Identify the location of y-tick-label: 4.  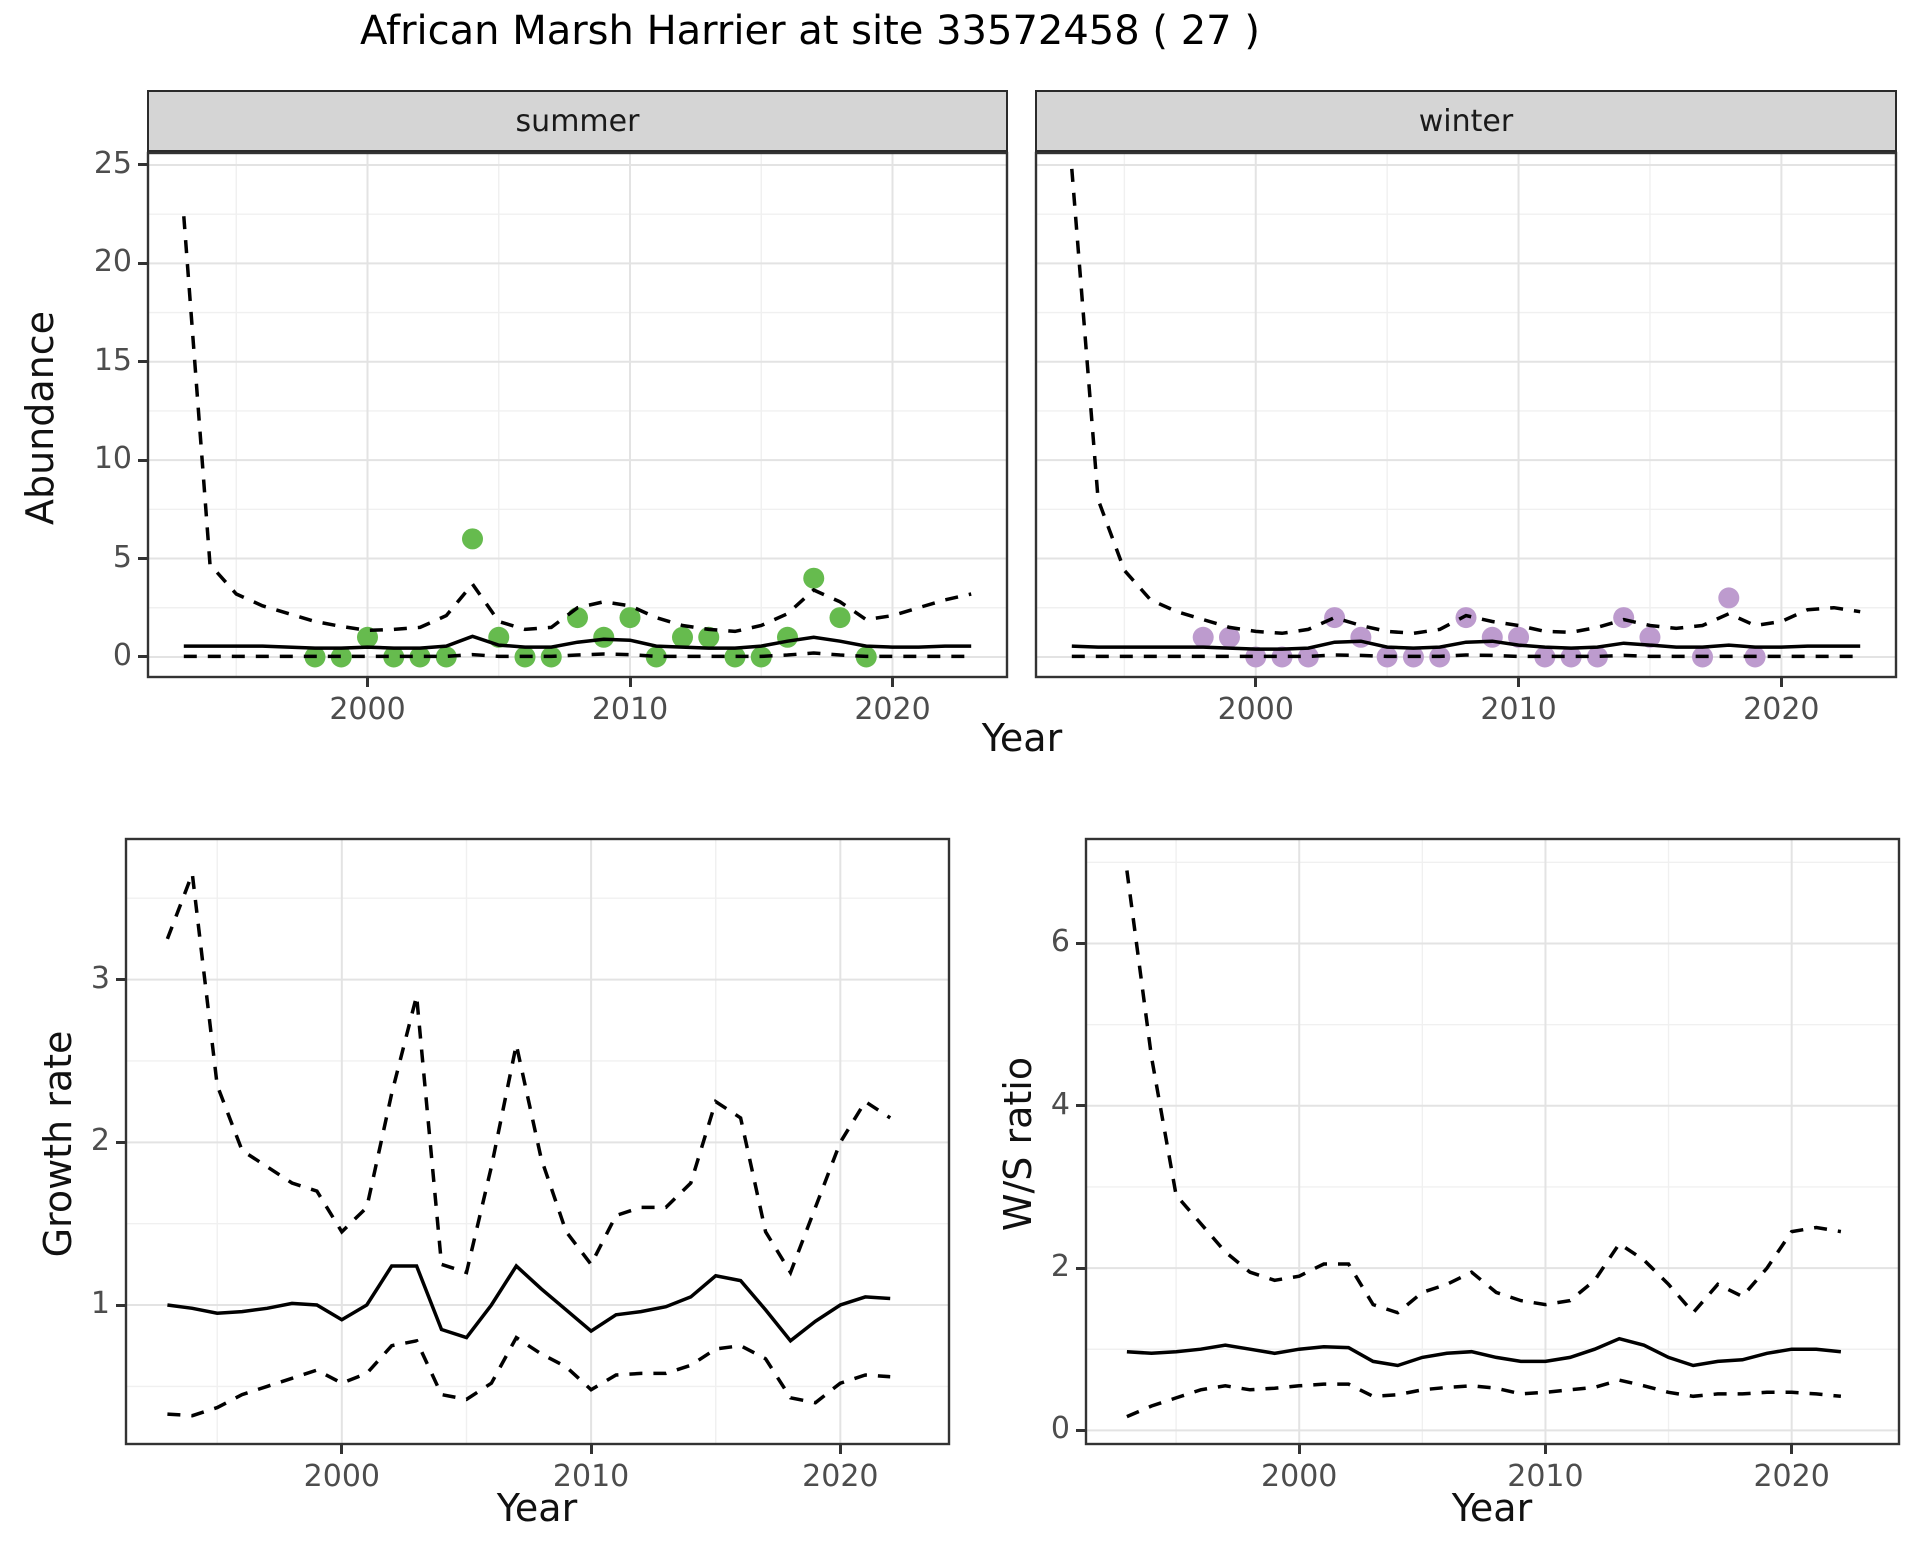
(1060, 1104).